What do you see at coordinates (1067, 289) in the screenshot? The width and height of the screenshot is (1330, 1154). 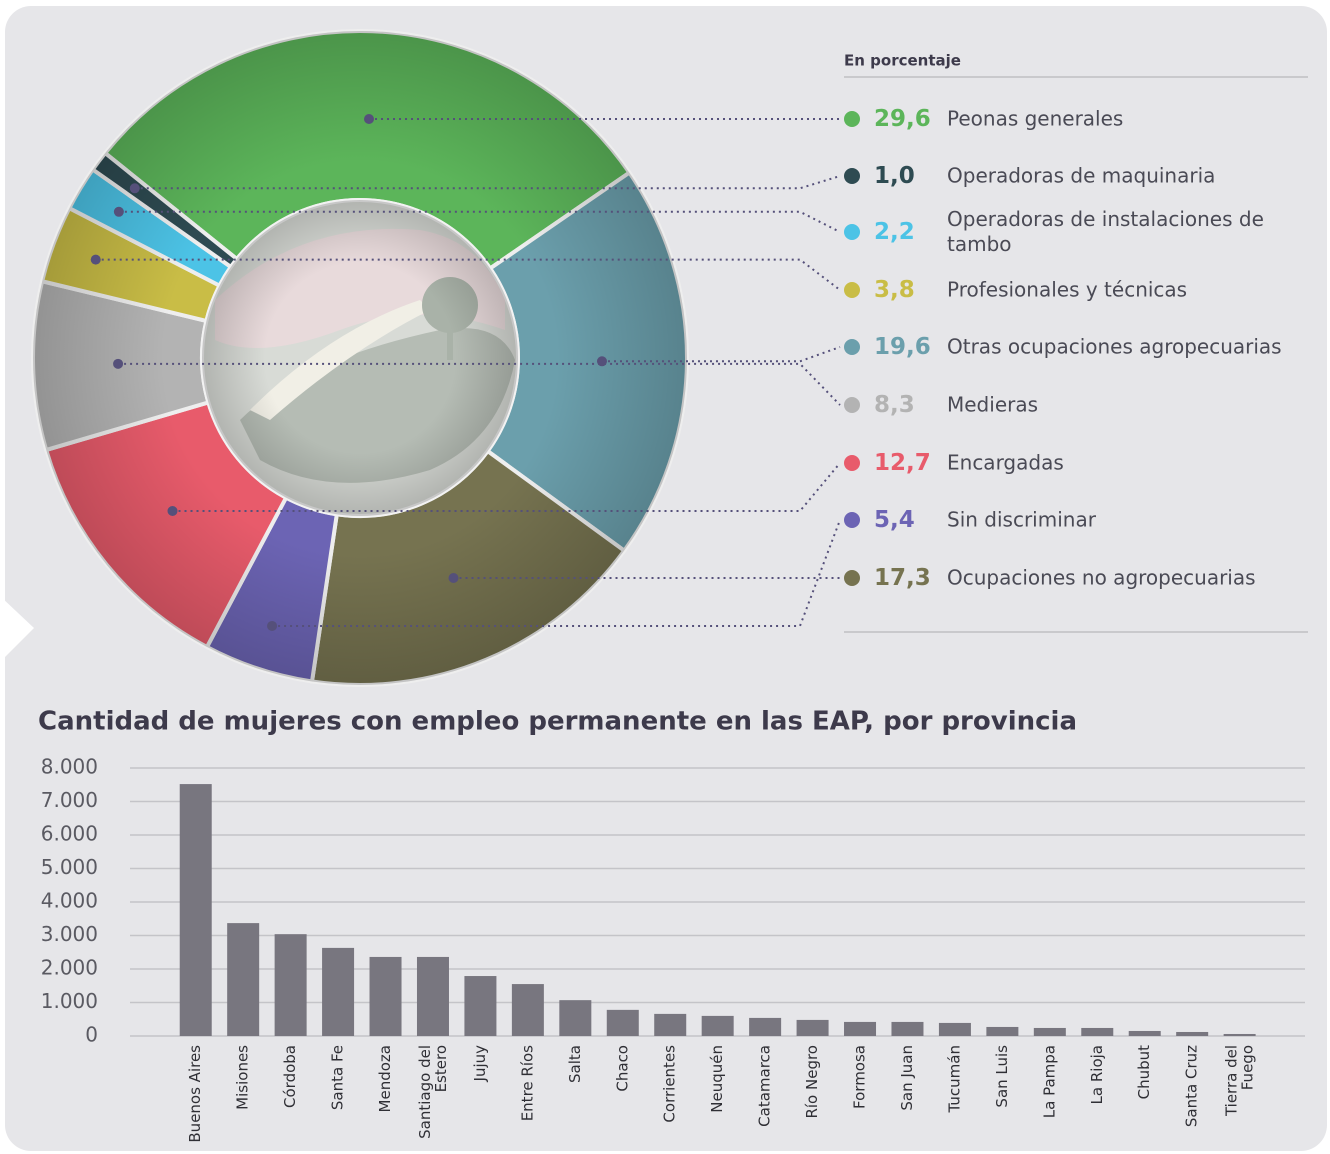 I see `legend-label: Profesionales y técnicas` at bounding box center [1067, 289].